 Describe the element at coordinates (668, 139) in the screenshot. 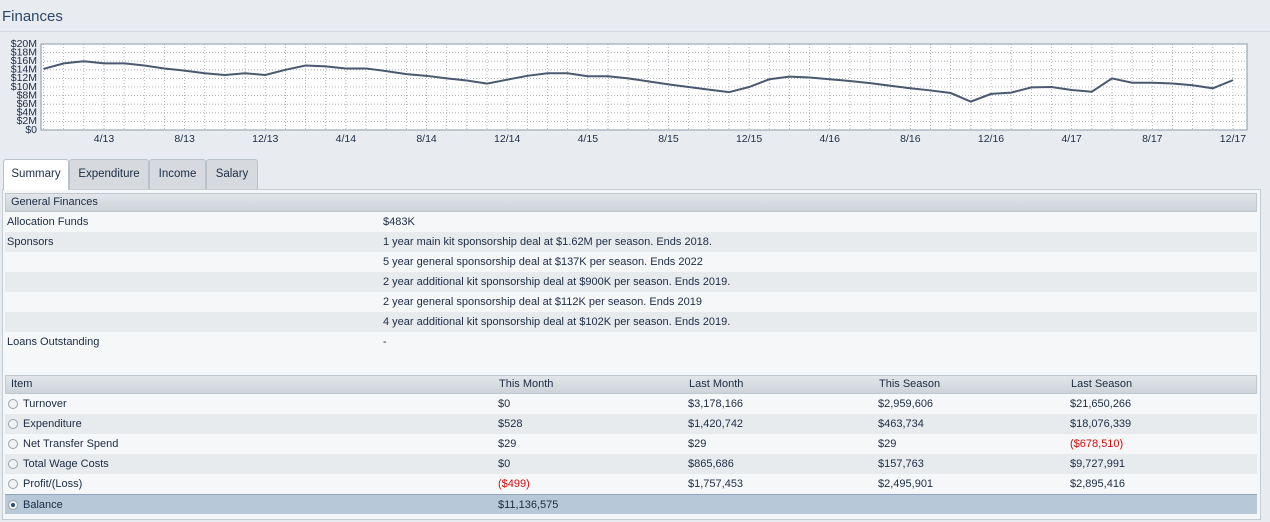

I see `x-tick-label: 8/15` at that location.